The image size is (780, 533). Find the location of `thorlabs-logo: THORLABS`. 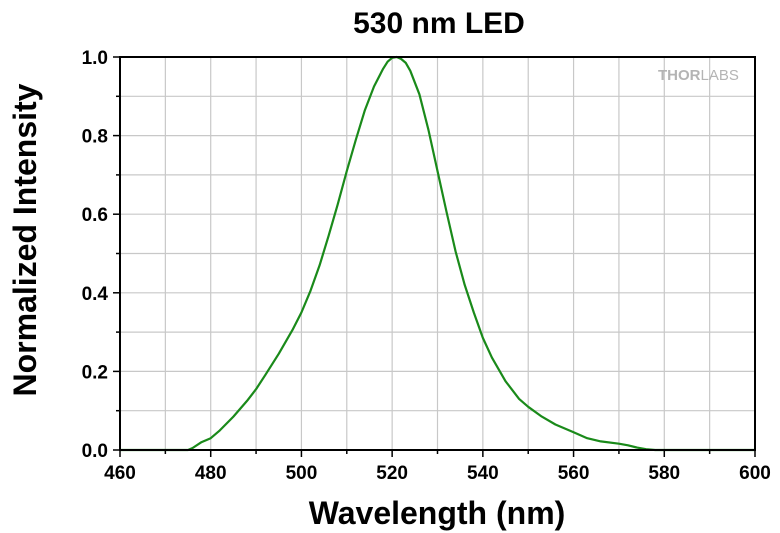

thorlabs-logo: THORLABS is located at coordinates (698, 75).